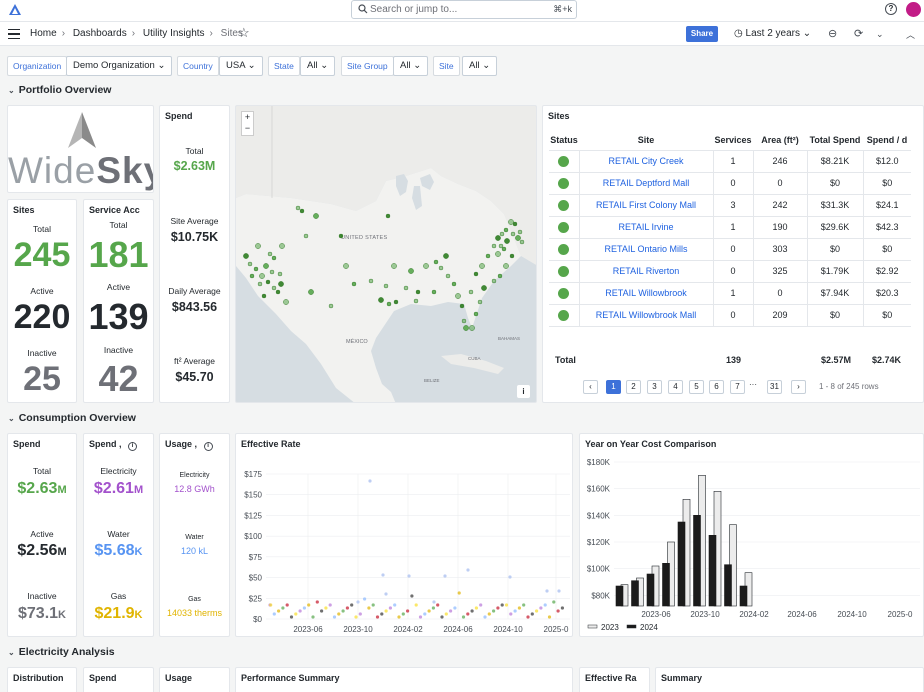  Describe the element at coordinates (798, 387) in the screenshot. I see `pagination-next-button: ›` at that location.